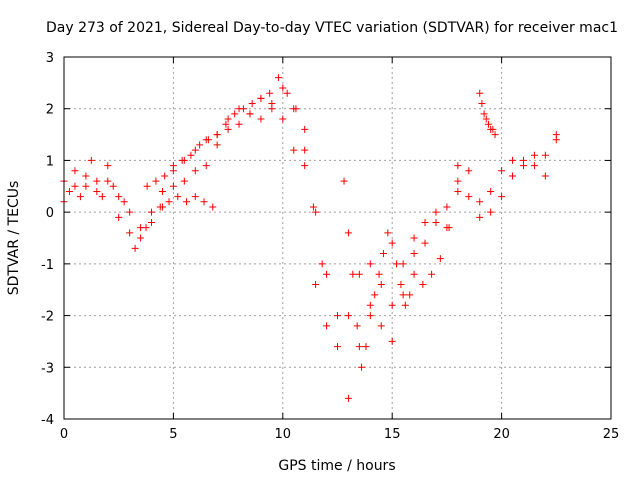 The height and width of the screenshot is (480, 640). What do you see at coordinates (336, 466) in the screenshot?
I see `x-axis-label: GPS time / hours` at bounding box center [336, 466].